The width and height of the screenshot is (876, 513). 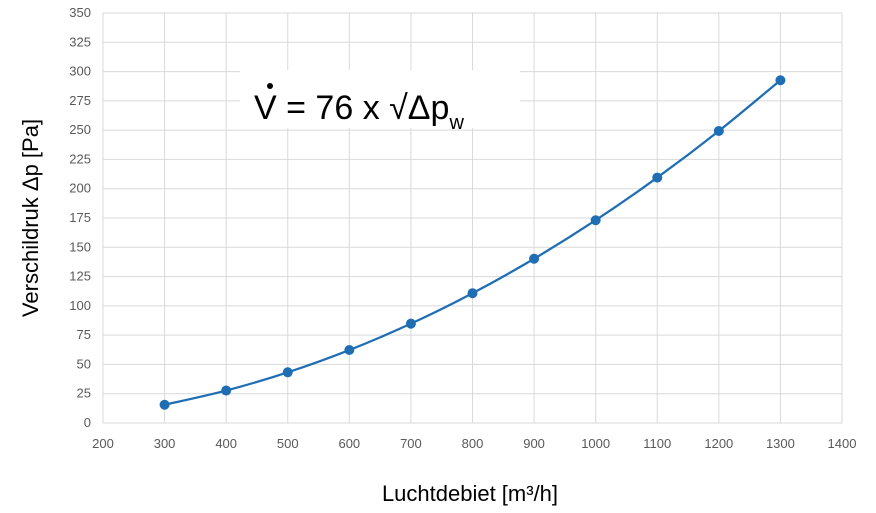 What do you see at coordinates (288, 443) in the screenshot?
I see `x-tick-label: 500` at bounding box center [288, 443].